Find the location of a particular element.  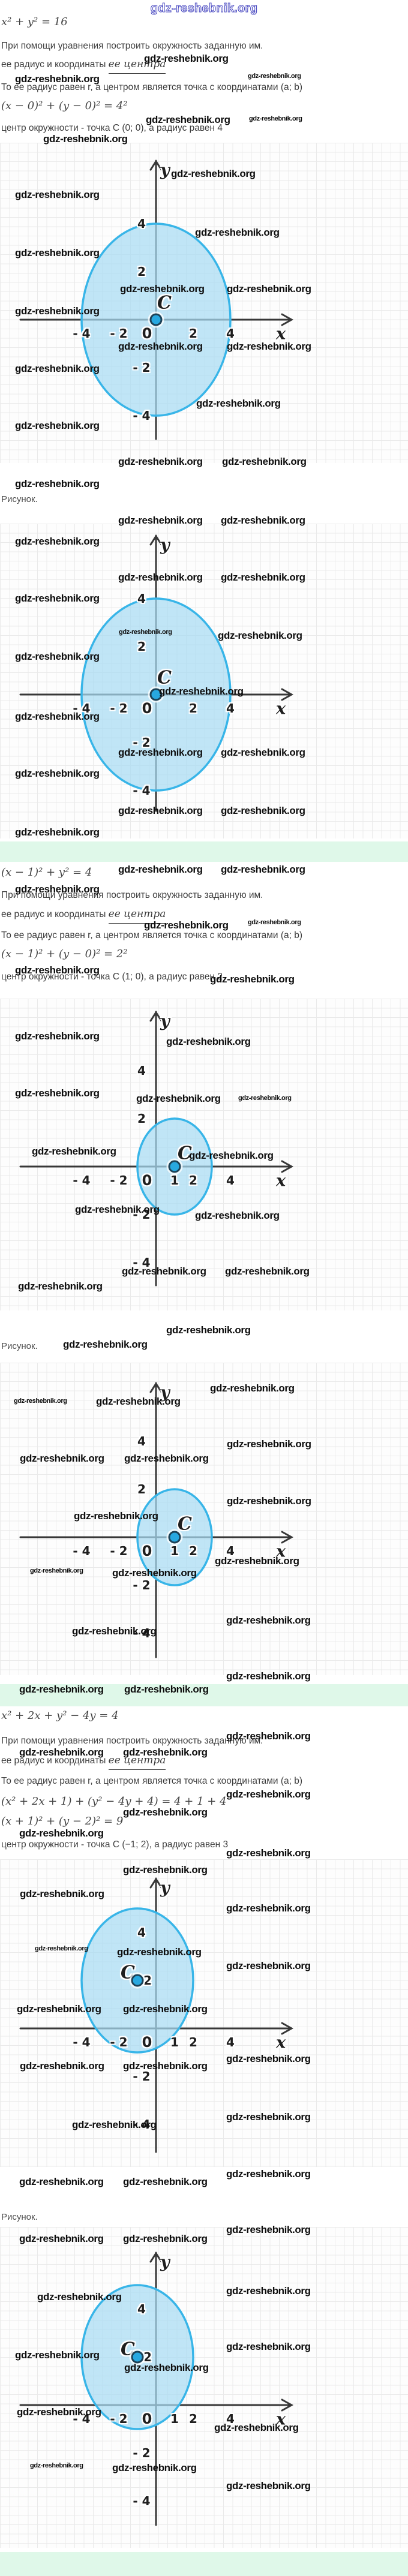

x-tick-label: 2 is located at coordinates (193, 709).